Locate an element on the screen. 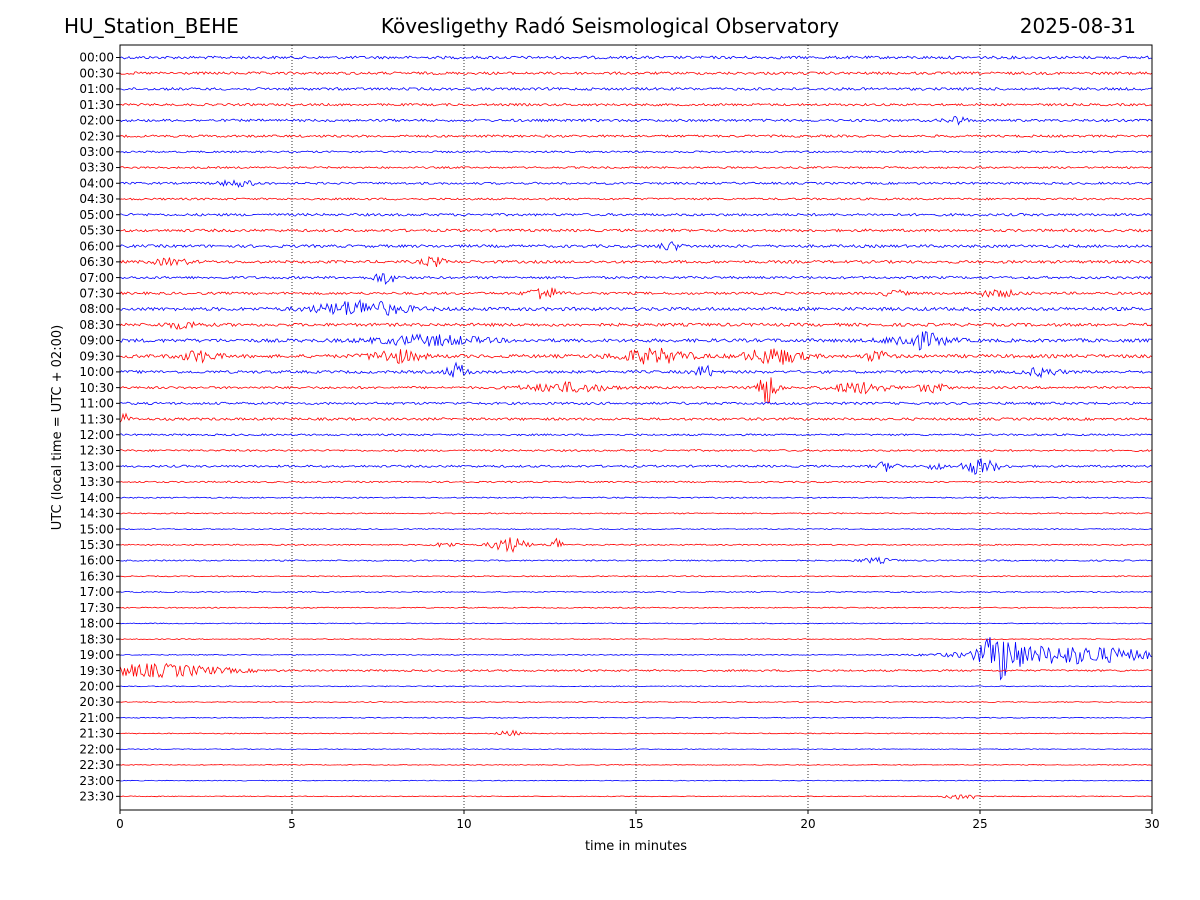  x-axis-label: time in minutes is located at coordinates (636, 846).